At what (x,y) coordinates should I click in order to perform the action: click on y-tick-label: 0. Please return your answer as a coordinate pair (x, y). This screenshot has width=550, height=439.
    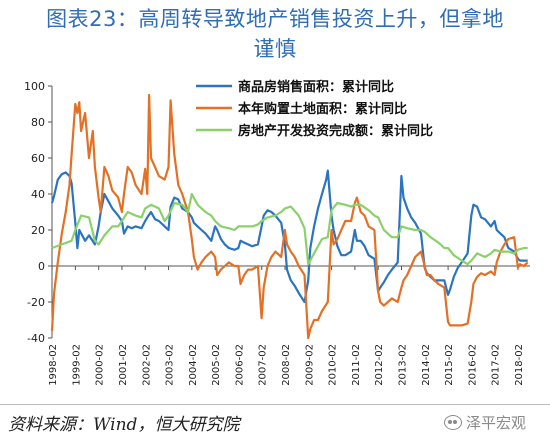
    Looking at the image, I should click on (41, 266).